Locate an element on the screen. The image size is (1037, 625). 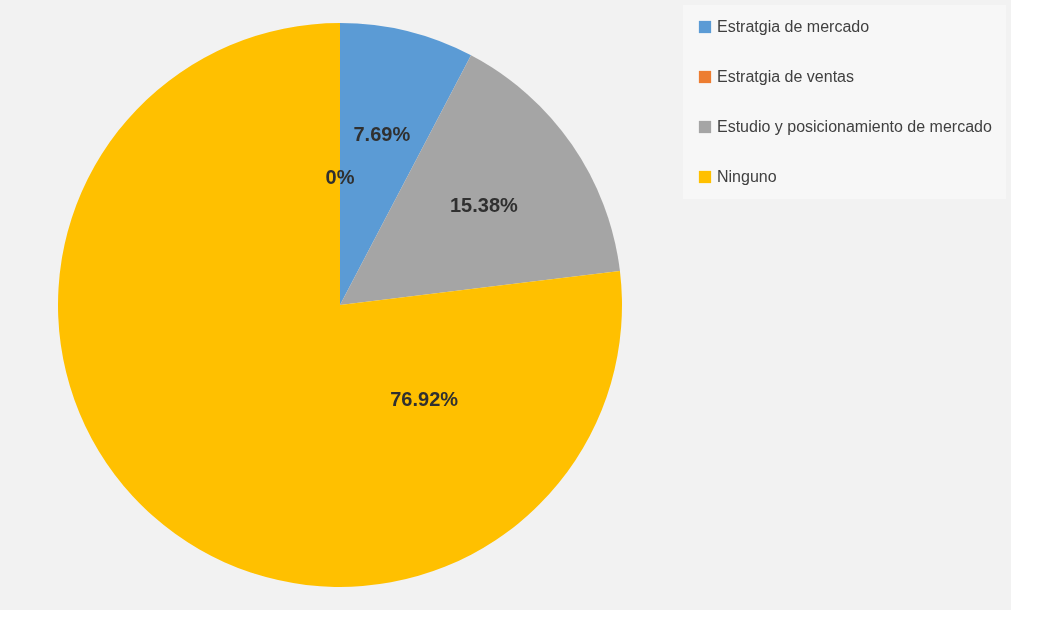
legend-label: Estudio y posicionamiento de mercado is located at coordinates (854, 126).